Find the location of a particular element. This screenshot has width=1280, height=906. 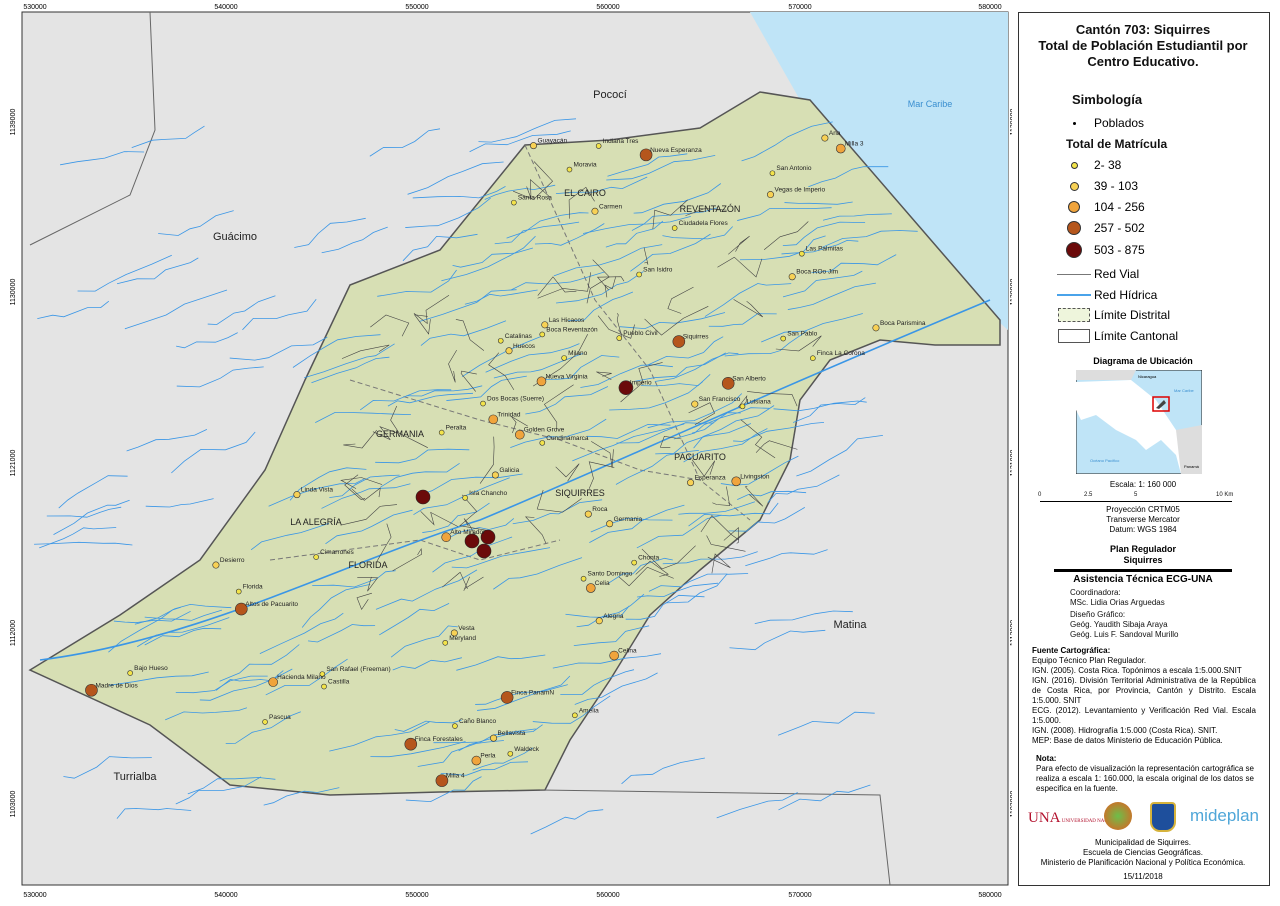

x-tick-label: 530000 is located at coordinates (34, 895).